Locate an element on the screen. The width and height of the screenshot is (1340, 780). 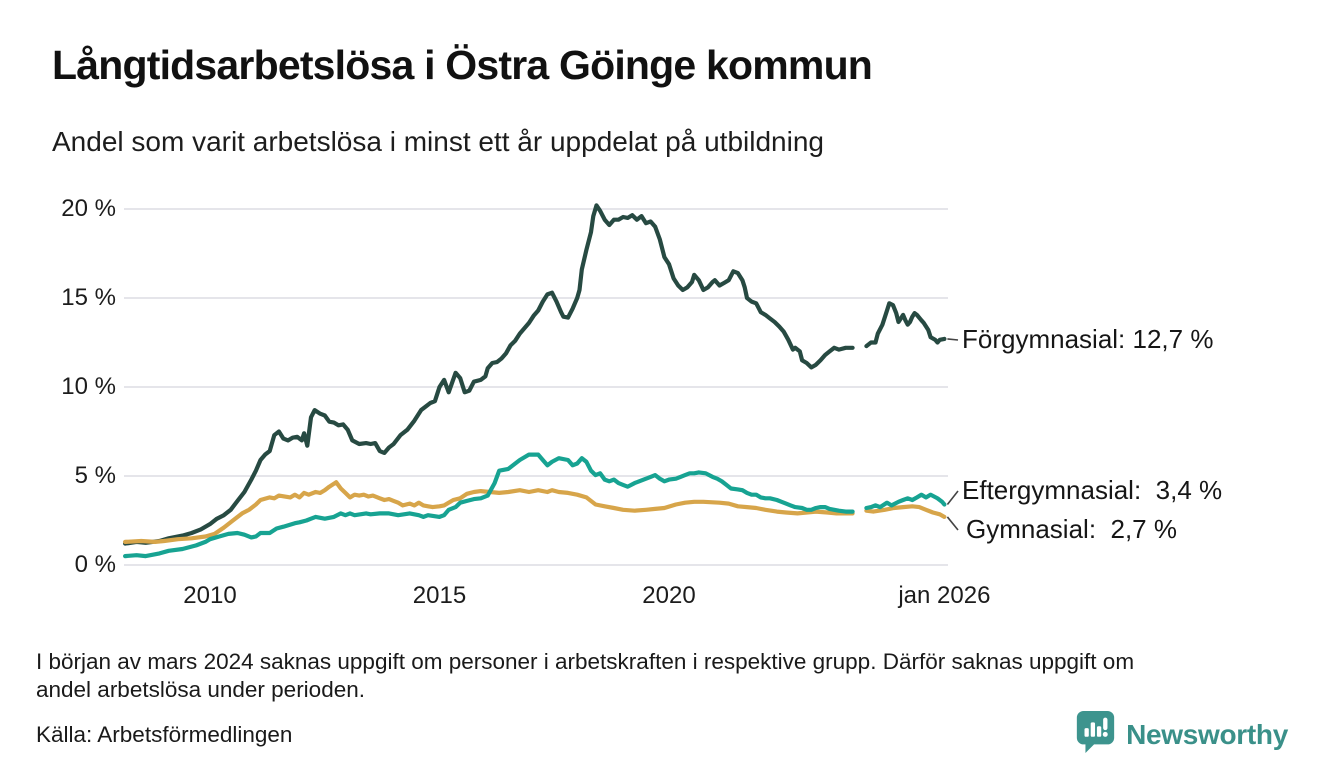
label-connector-gymnasial is located at coordinates (952, 523).